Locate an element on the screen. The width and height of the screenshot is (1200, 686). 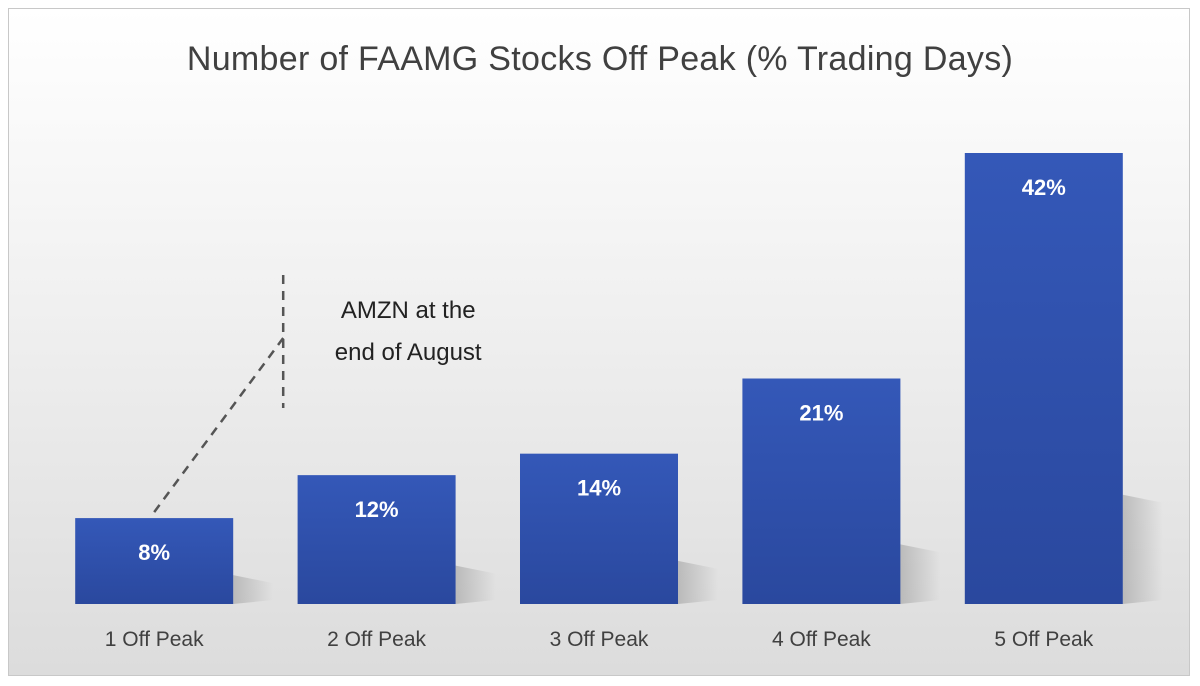
bar-value-label: 42% is located at coordinates (1044, 187).